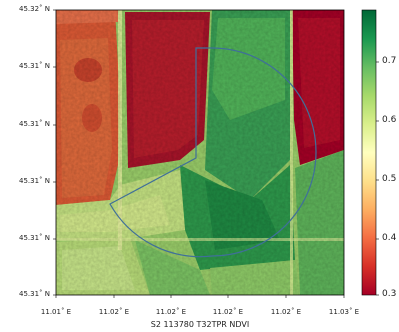 The height and width of the screenshot is (332, 399). What do you see at coordinates (377, 178) in the screenshot?
I see `colorbar-tick-marks` at bounding box center [377, 178].